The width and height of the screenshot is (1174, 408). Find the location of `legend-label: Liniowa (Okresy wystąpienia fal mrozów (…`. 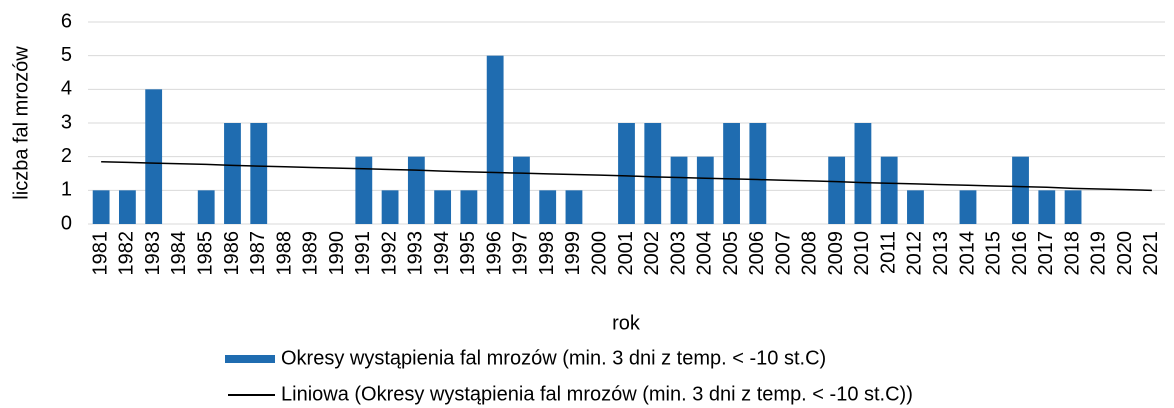

legend-label: Liniowa (Okresy wystąpienia fal mrozów (… is located at coordinates (597, 394).